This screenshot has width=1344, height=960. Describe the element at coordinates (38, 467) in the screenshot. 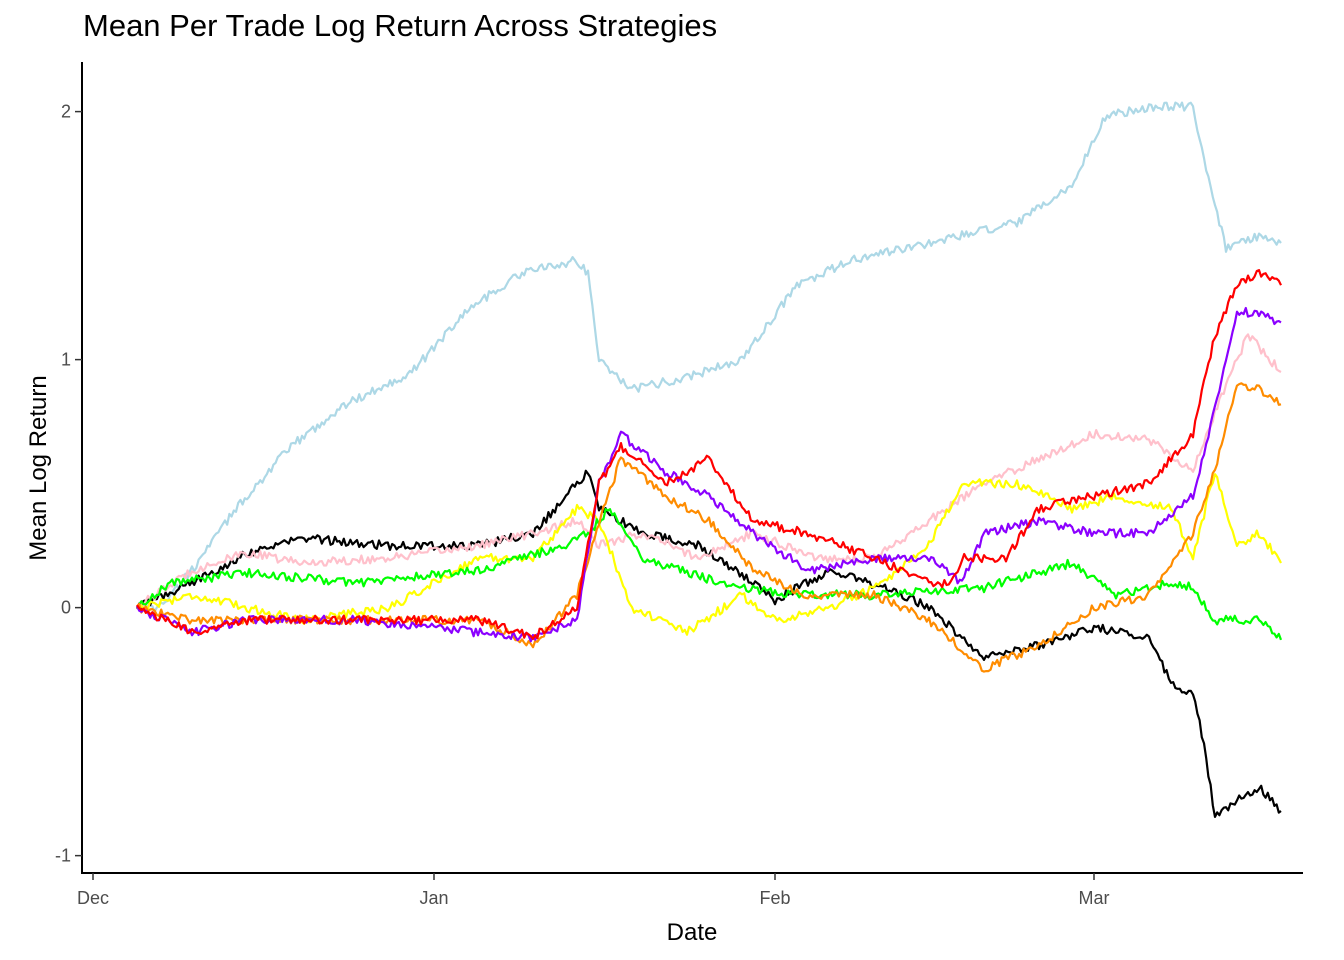

I see `y-axis-title: Mean Log Return` at that location.